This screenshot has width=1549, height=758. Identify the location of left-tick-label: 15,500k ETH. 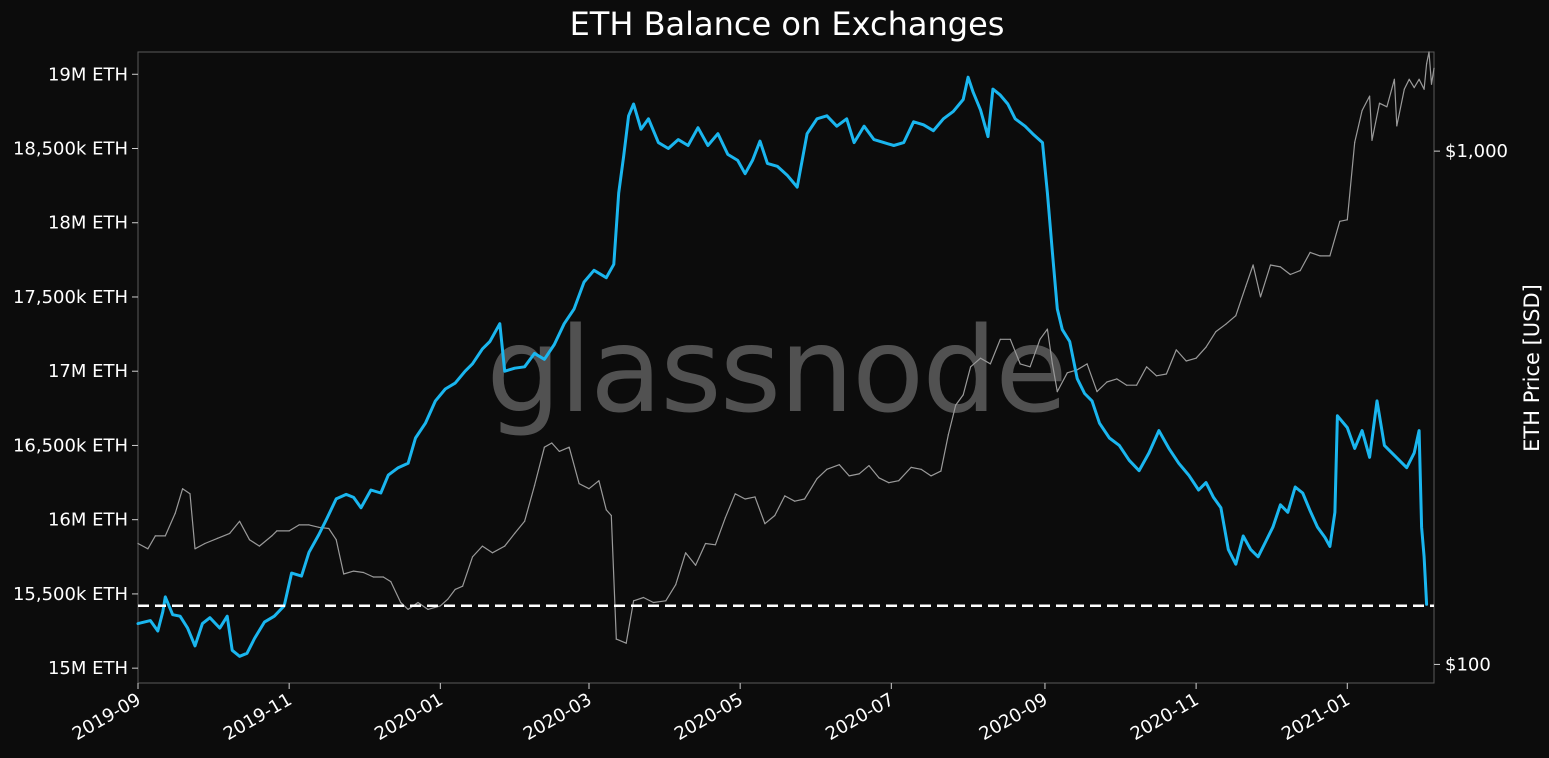
(70, 594).